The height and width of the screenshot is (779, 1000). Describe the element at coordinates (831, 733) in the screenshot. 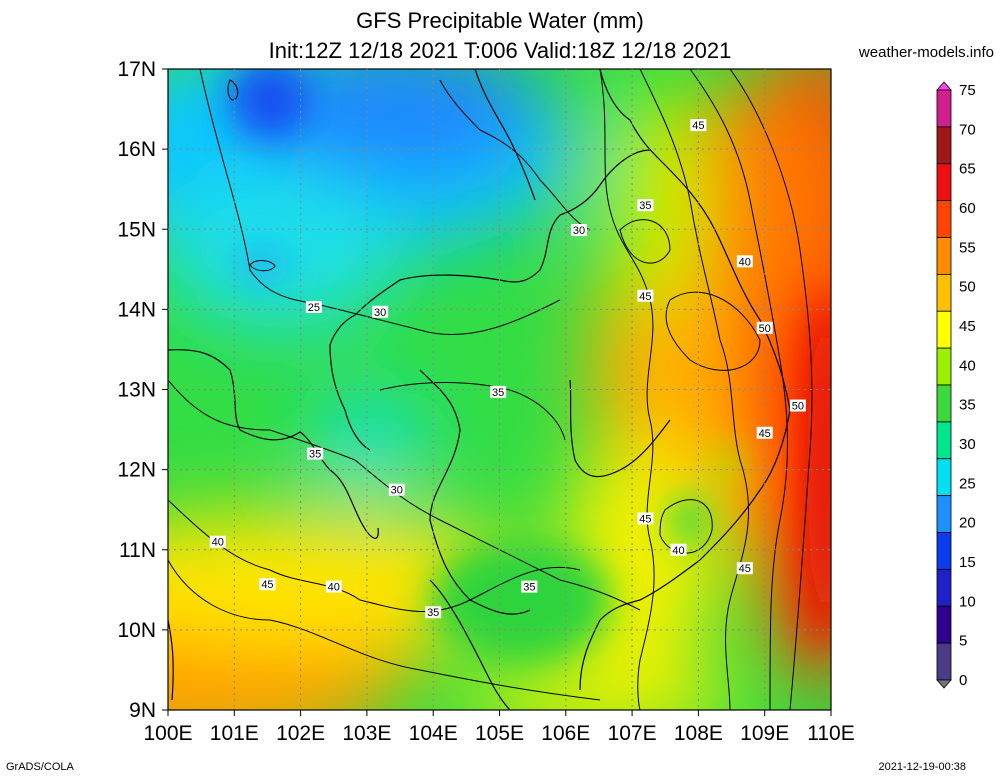

I see `lon-tick-label: 110E` at that location.